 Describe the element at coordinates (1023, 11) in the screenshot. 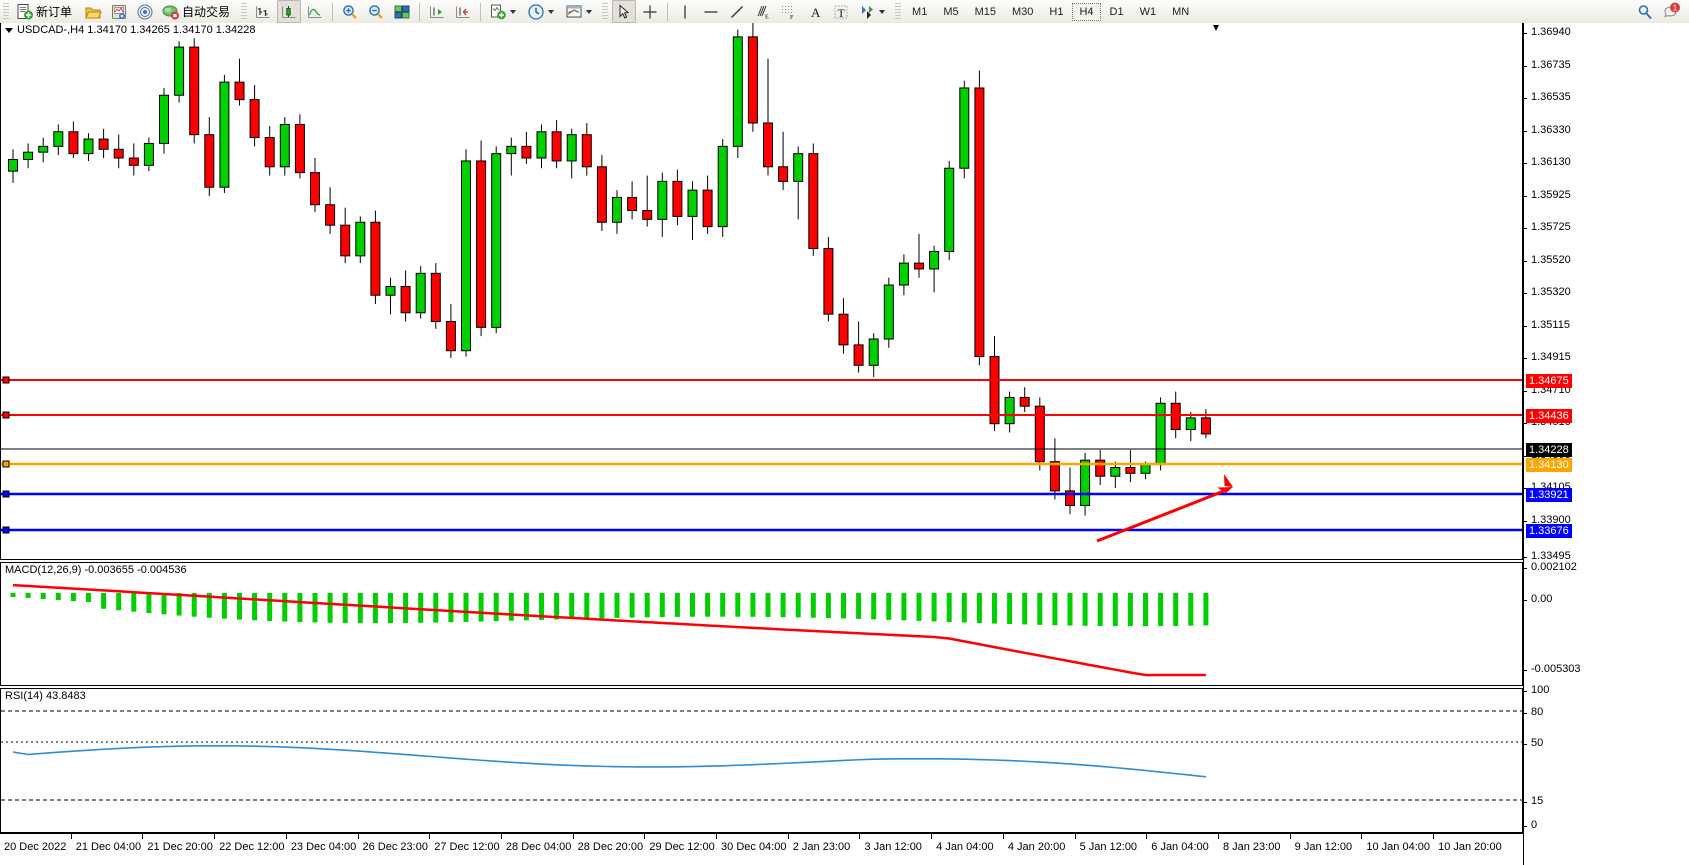

I see `timeframe-m30: M30` at that location.